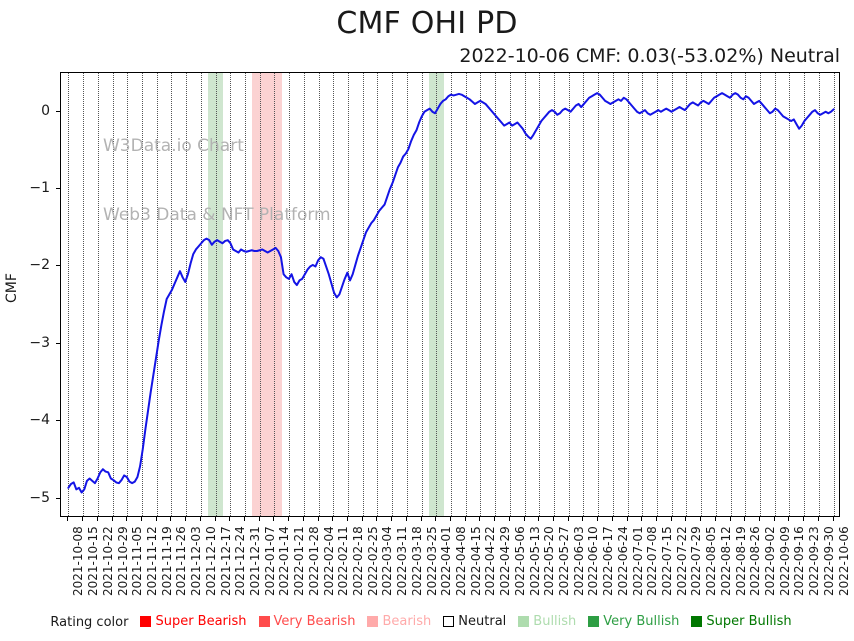 Image resolution: width=854 pixels, height=641 pixels. What do you see at coordinates (770, 561) in the screenshot?
I see `x-tick-label: 2022-09-02` at bounding box center [770, 561].